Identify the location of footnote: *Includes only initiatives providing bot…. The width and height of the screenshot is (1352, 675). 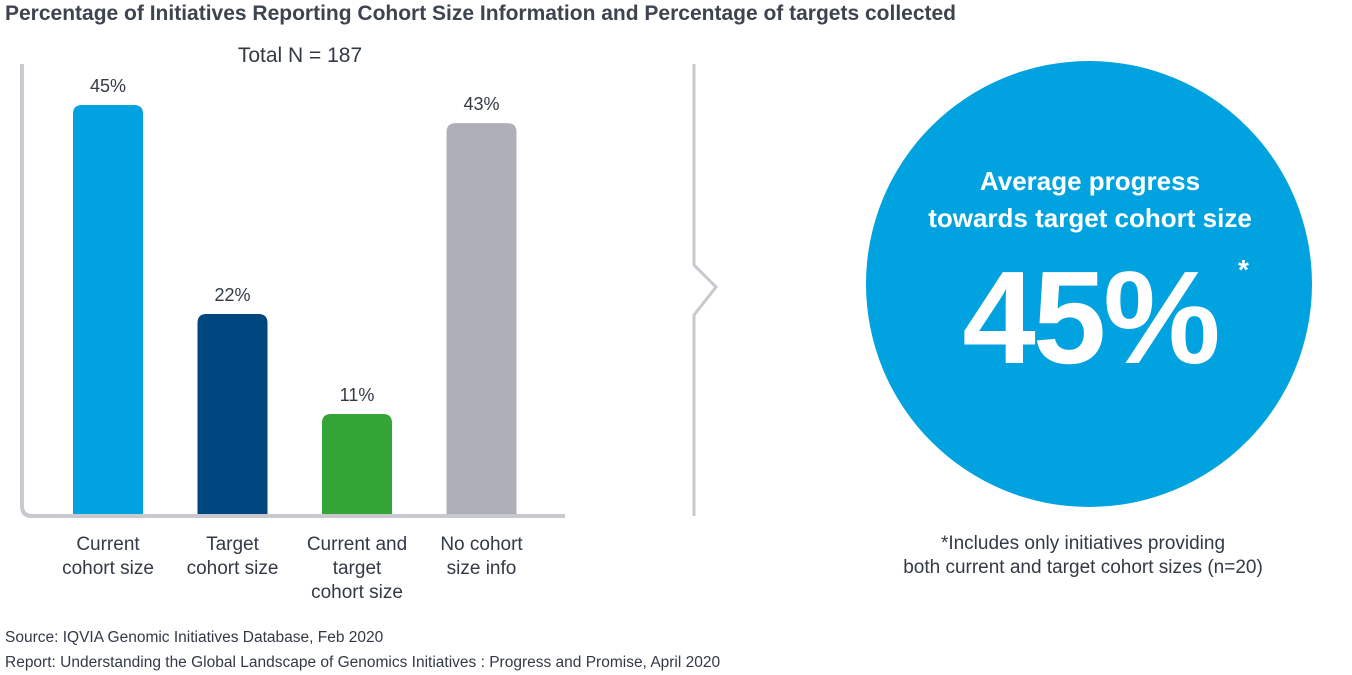
(1083, 556).